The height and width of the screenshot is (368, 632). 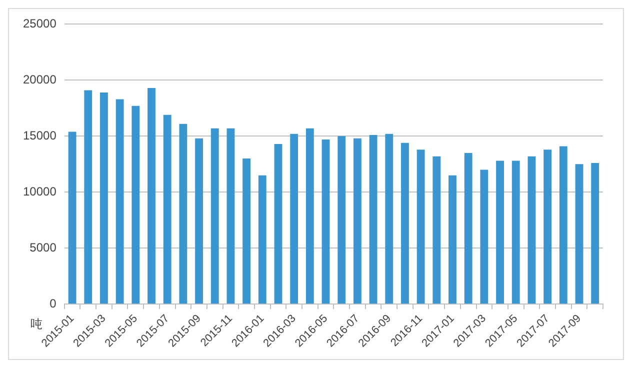 I want to click on y-tick-label: 20000, so click(x=39, y=79).